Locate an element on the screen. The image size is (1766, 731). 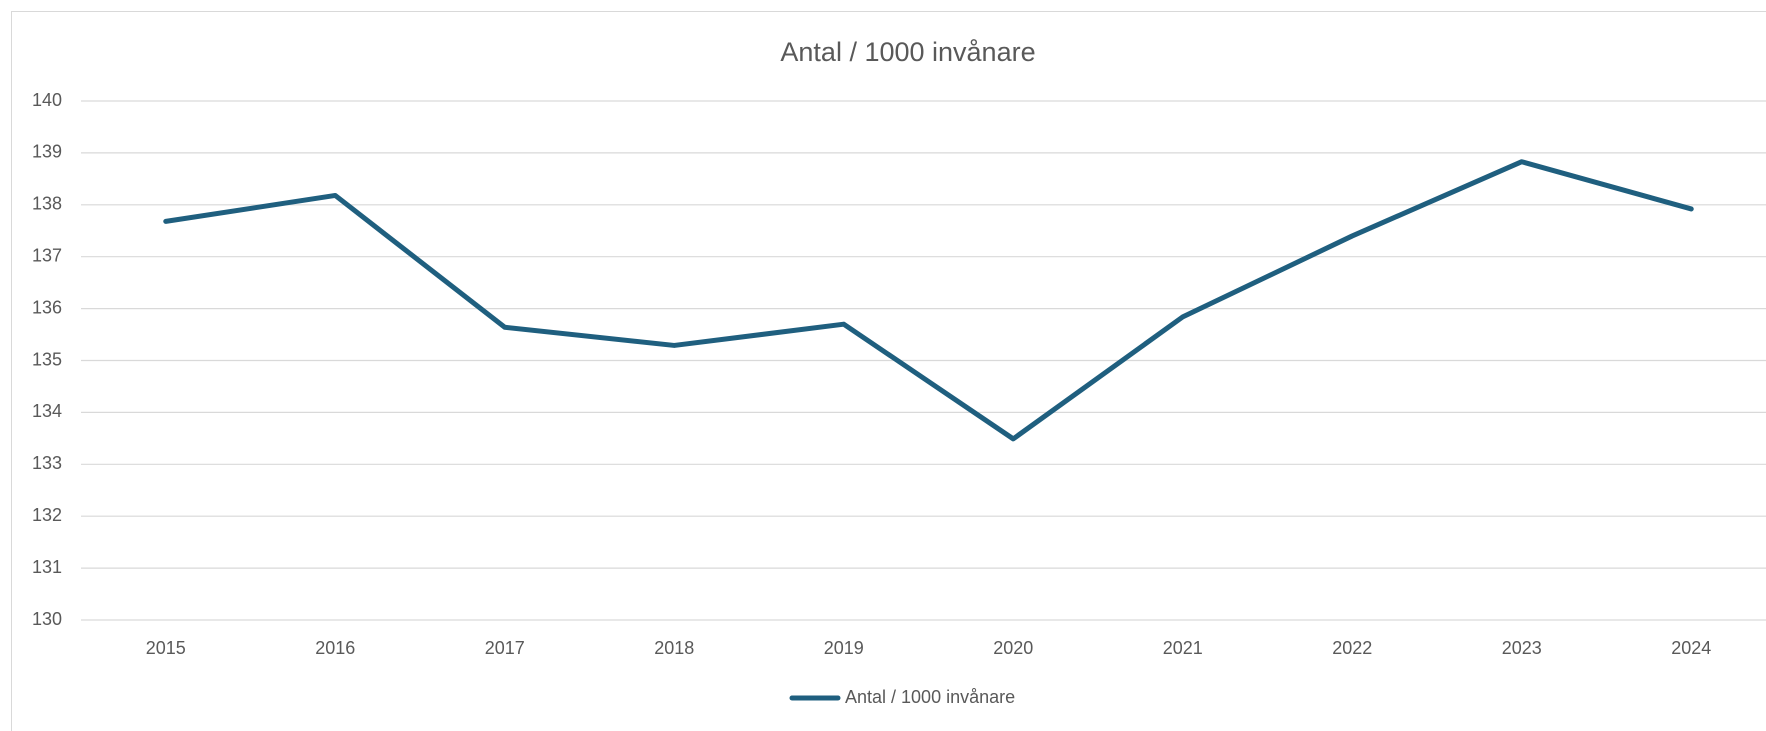
y-tick-label: 130 is located at coordinates (47, 619).